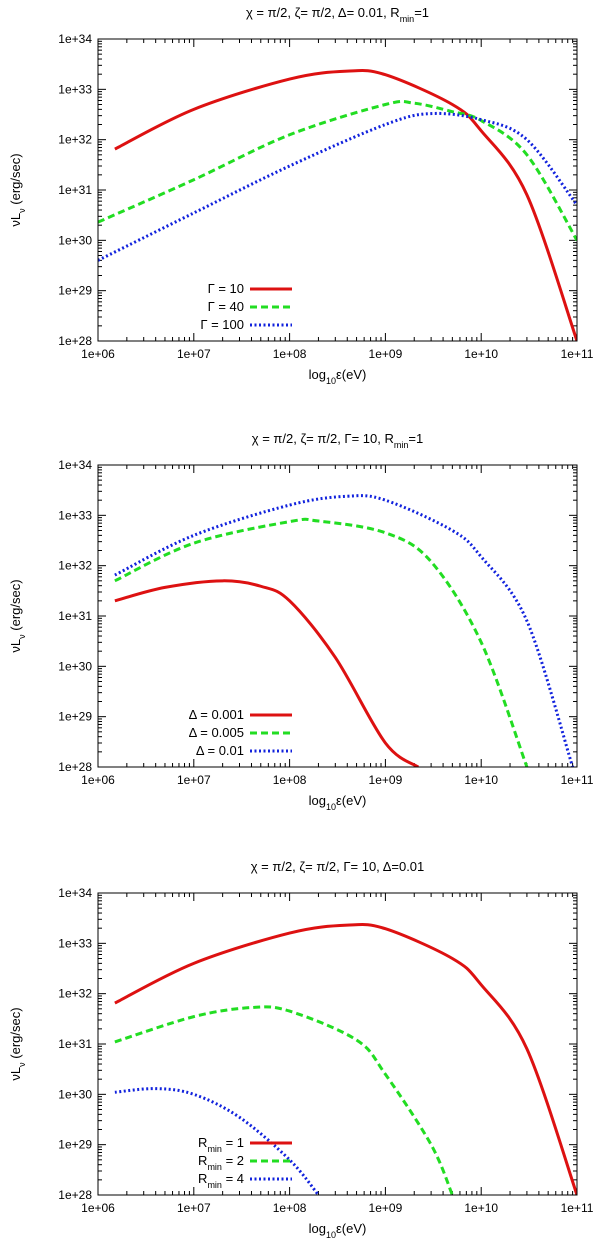  Describe the element at coordinates (216, 714) in the screenshot. I see `legend-label-1: Δ = 0.001` at that location.